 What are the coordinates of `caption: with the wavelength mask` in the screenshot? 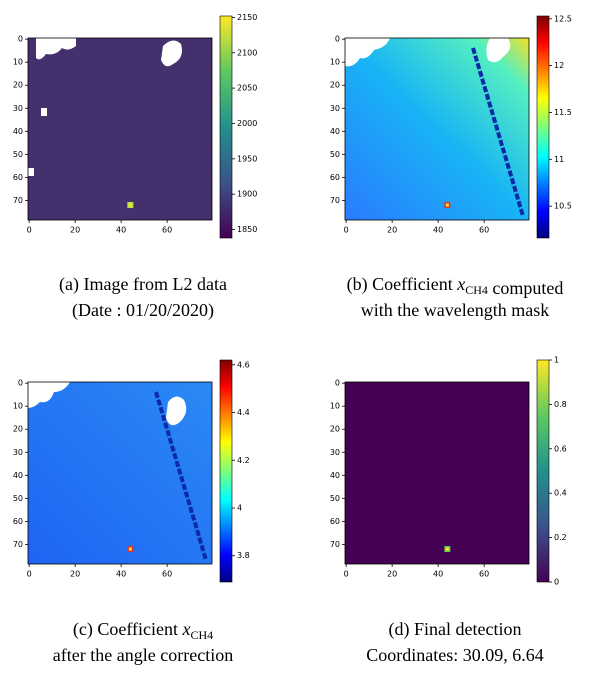 It's located at (455, 310).